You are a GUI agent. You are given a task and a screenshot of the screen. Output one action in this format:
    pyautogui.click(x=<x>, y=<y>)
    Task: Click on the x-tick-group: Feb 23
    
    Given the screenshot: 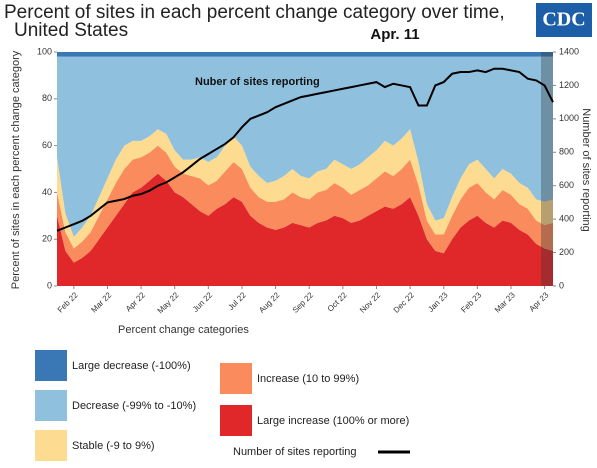 What is the action you would take?
    pyautogui.click(x=471, y=302)
    